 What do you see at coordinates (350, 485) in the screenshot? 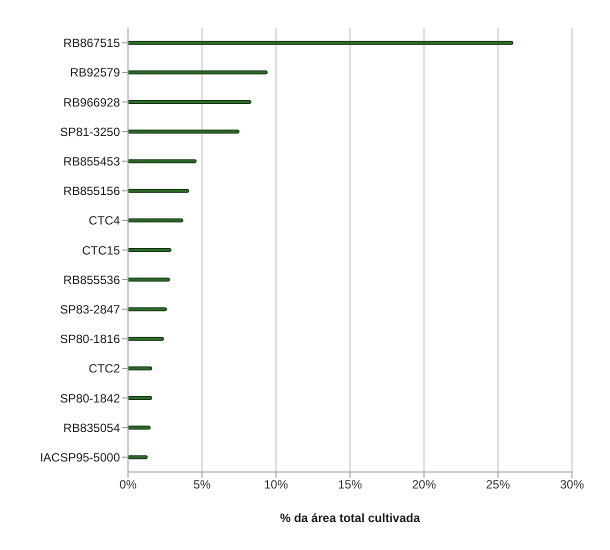
I see `x-tick-label: 15%` at bounding box center [350, 485].